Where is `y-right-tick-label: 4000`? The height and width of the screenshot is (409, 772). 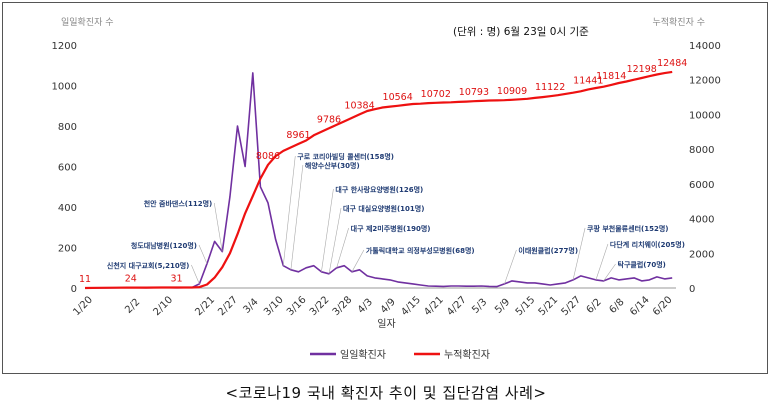
y-right-tick-label: 4000 is located at coordinates (701, 220).